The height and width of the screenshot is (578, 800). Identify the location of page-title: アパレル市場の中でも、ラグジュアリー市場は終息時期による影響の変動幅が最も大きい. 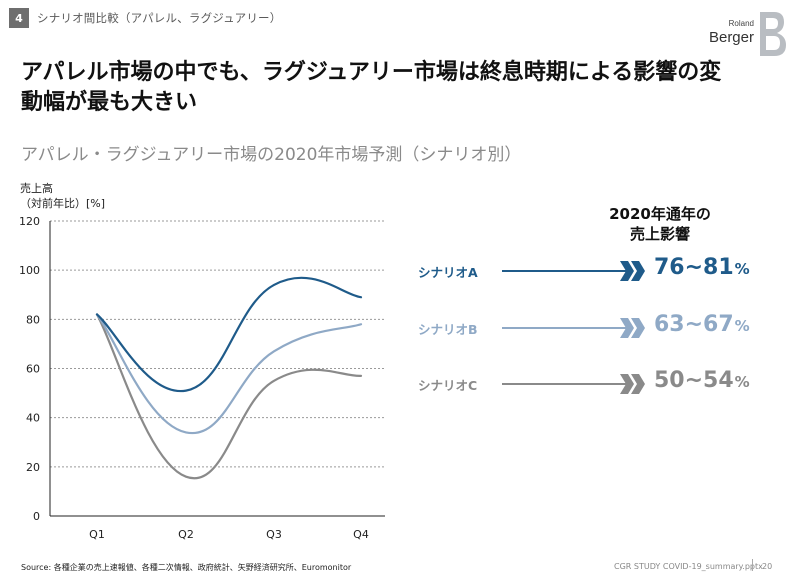
(371, 87).